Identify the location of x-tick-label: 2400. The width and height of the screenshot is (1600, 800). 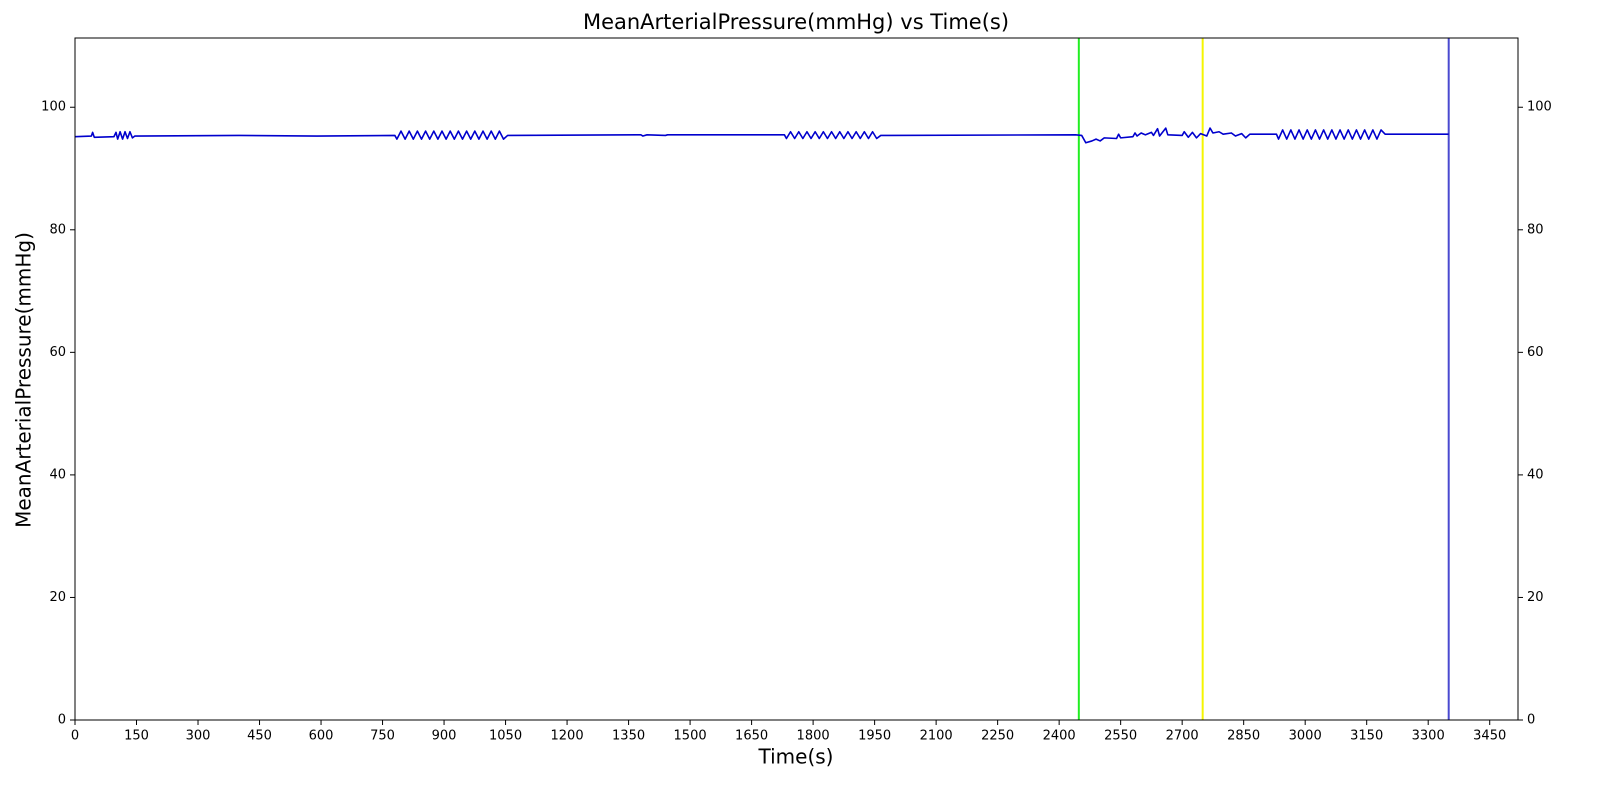
(1059, 736).